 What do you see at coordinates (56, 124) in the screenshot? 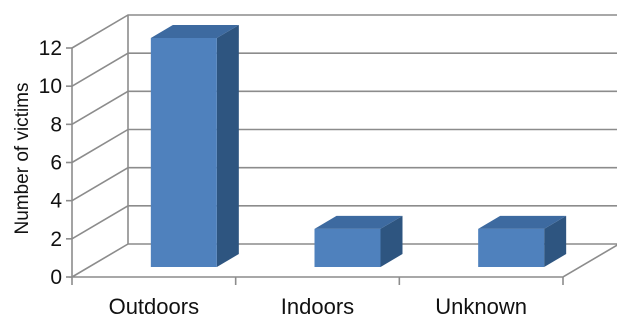
I see `y-tick-label: 8` at bounding box center [56, 124].